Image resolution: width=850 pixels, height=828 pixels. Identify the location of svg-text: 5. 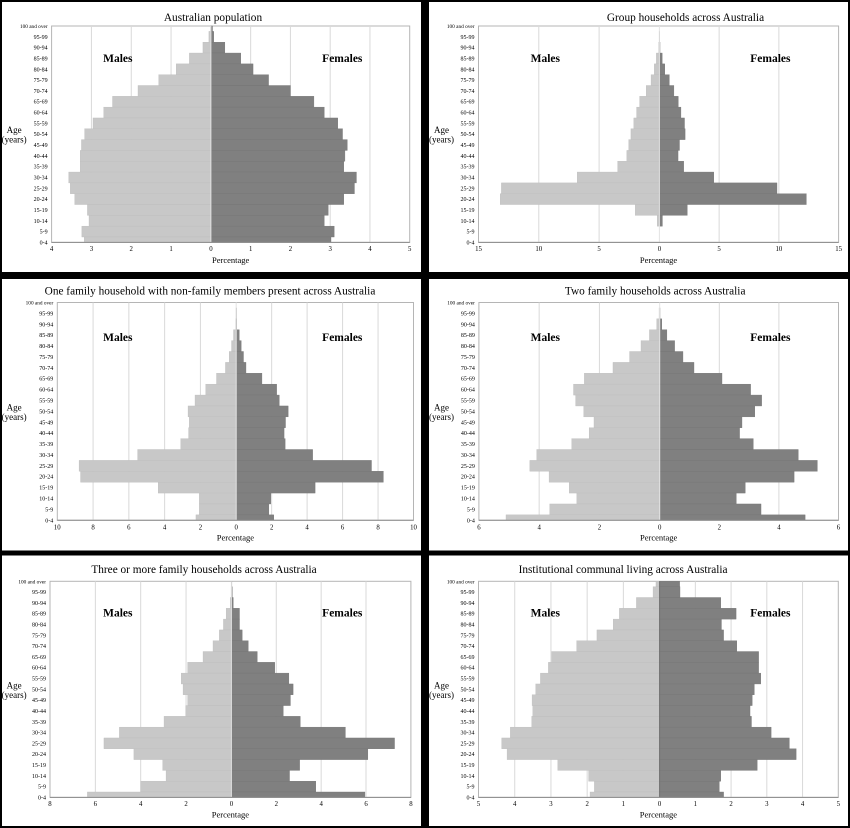
(599, 249).